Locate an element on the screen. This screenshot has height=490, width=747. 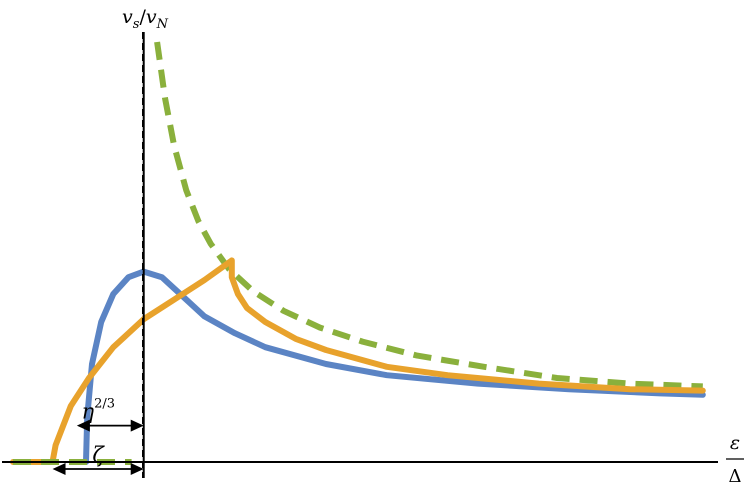
y-label-v-s: v is located at coordinates (127, 17).